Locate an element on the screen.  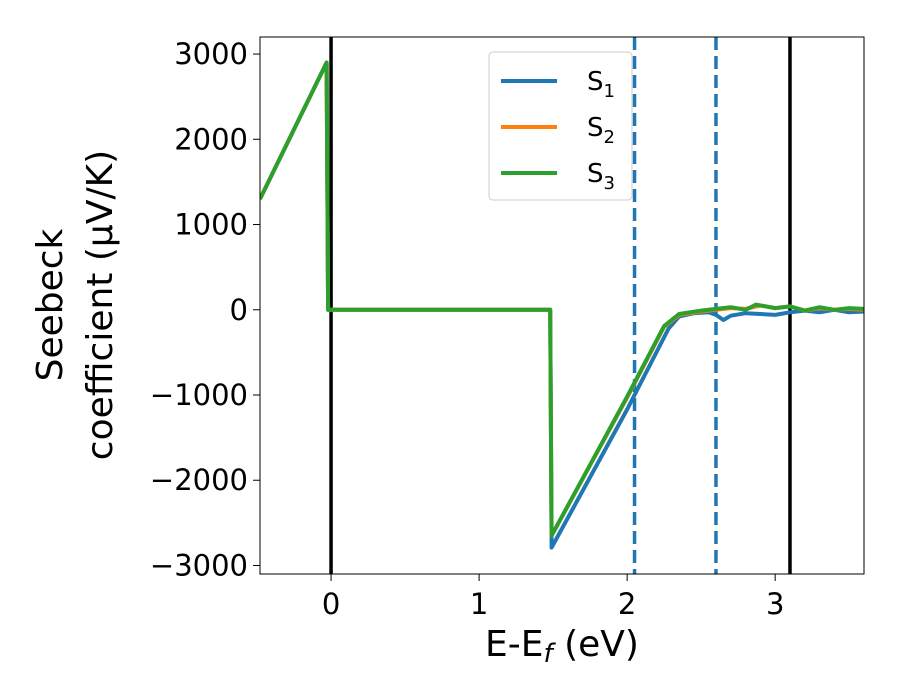
x-axis-label: E-Ef (eV) is located at coordinates (562, 646).